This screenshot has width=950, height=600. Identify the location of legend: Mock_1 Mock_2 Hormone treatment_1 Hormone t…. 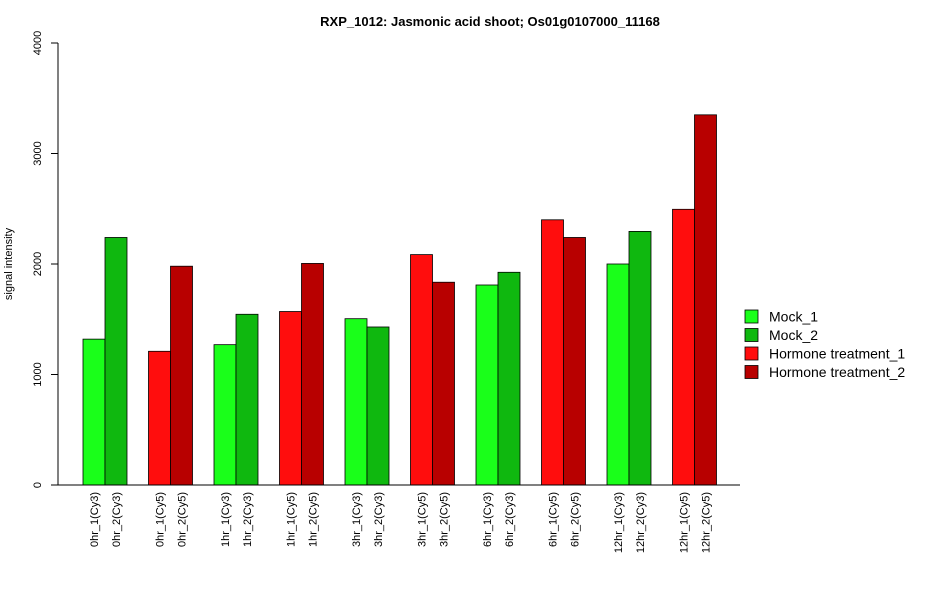
(824, 344).